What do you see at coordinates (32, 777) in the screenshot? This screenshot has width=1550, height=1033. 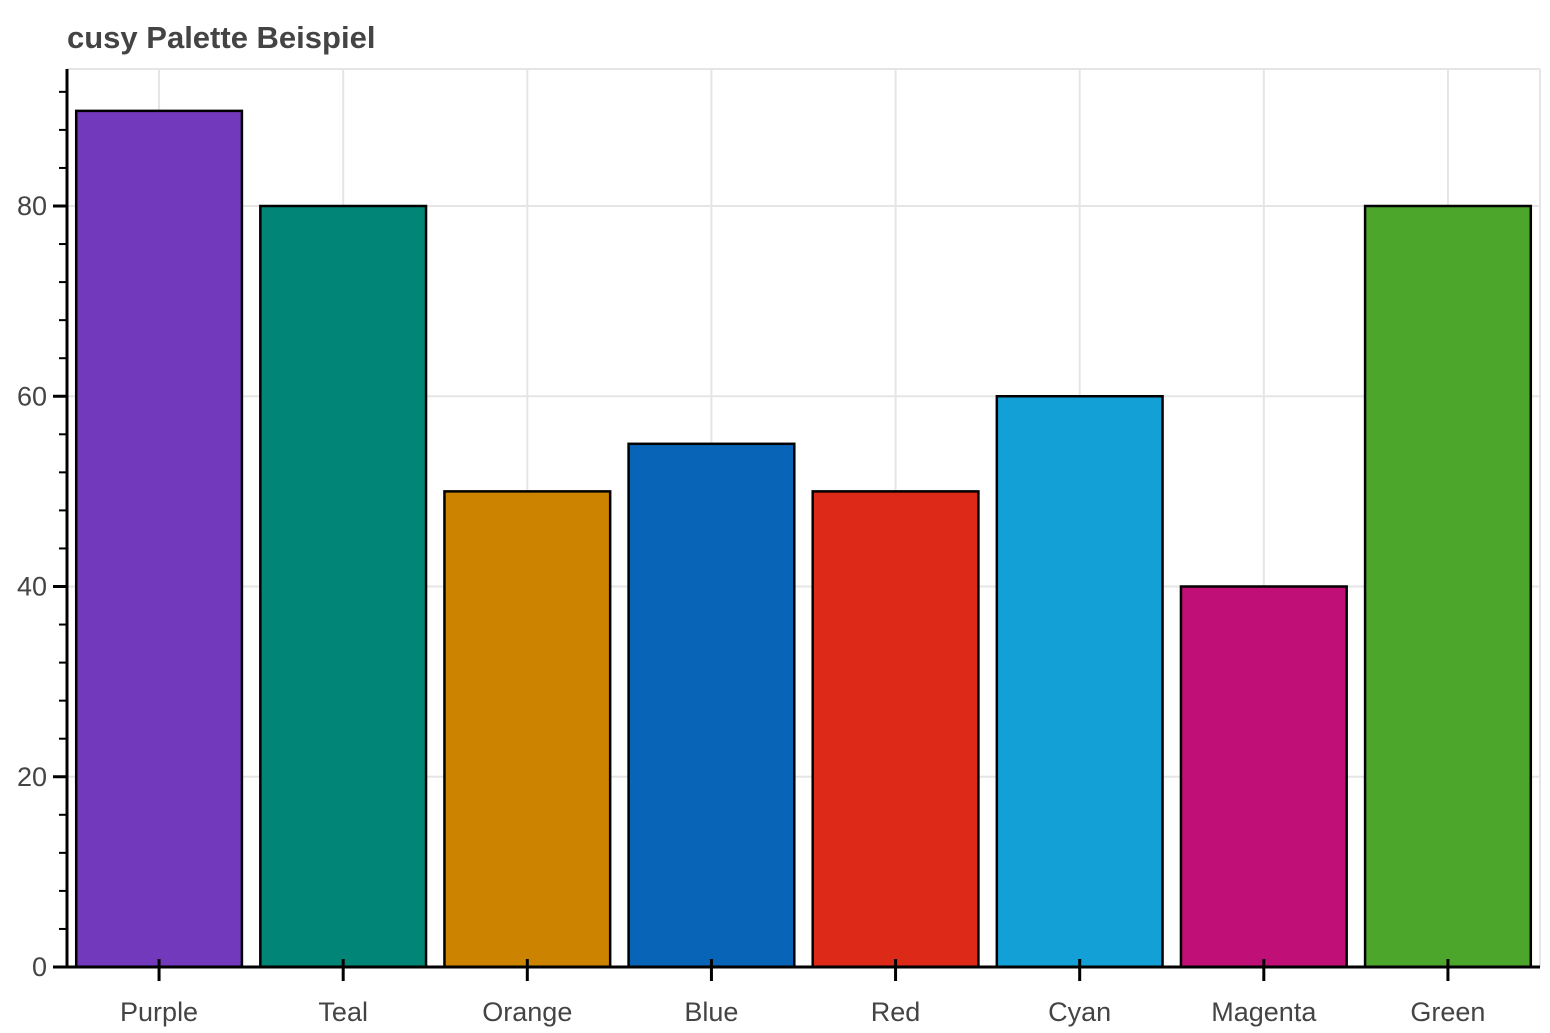 I see `y-tick-label: 20` at bounding box center [32, 777].